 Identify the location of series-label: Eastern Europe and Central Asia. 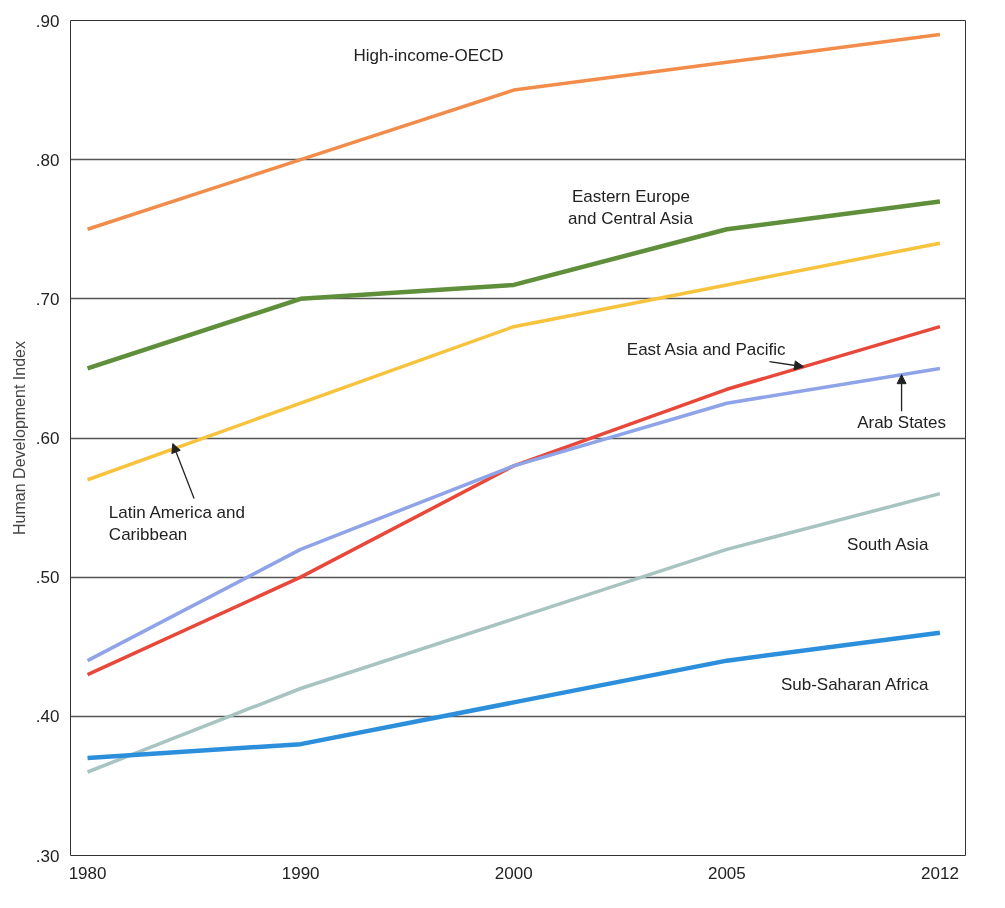
(631, 207).